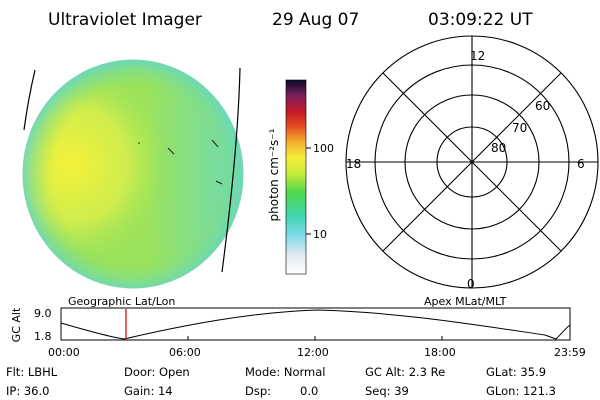 The image size is (600, 400). Describe the element at coordinates (313, 352) in the screenshot. I see `altitude-xtick: 12:00` at that location.